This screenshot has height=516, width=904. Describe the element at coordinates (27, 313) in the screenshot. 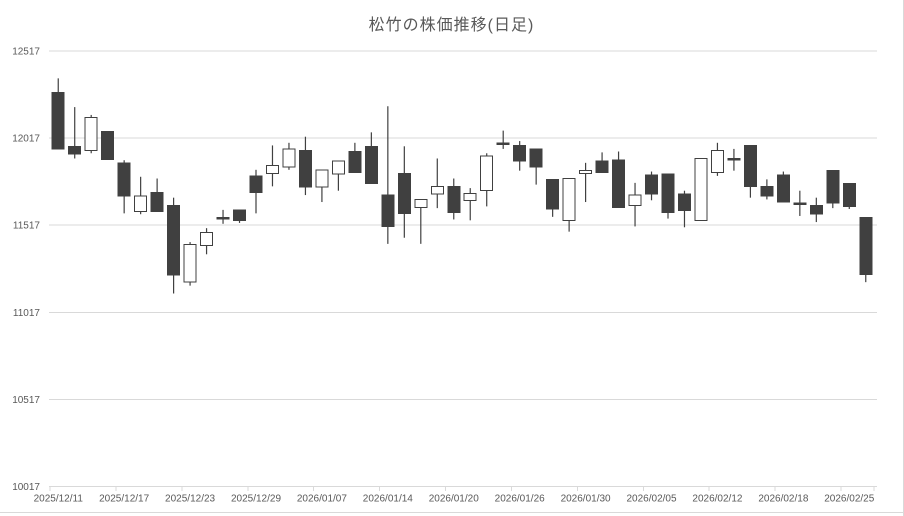

I see `y-axis-label: 11017` at that location.